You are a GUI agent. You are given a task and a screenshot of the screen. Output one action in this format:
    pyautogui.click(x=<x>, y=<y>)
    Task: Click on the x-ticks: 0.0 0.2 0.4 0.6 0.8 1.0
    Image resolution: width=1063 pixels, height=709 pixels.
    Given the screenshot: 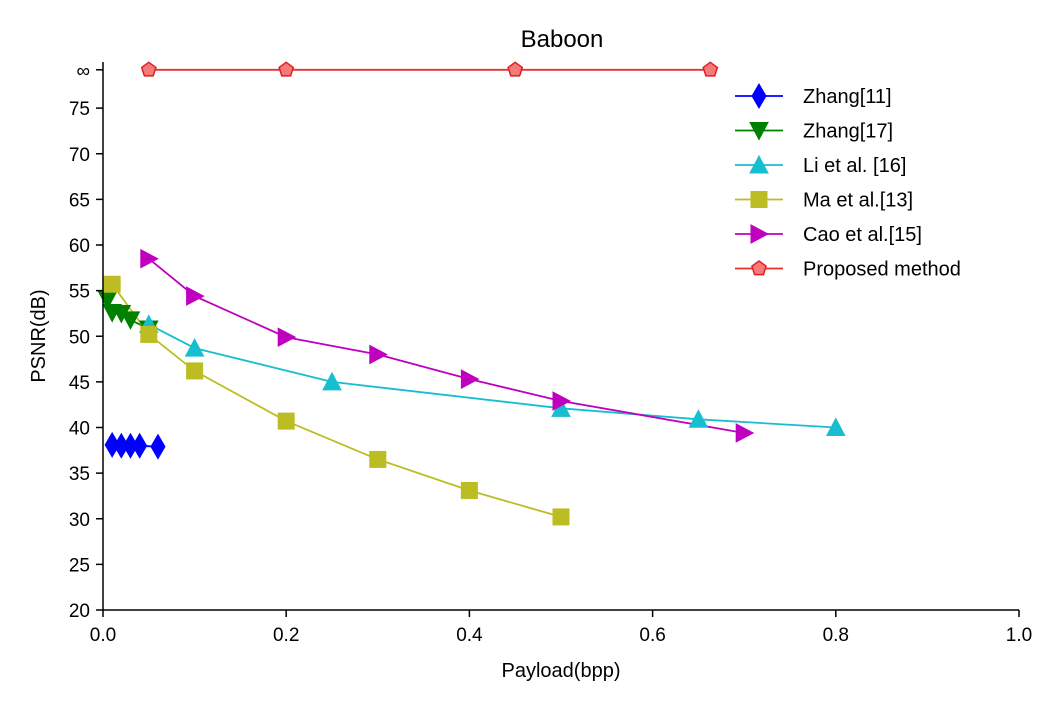 What is the action you would take?
    pyautogui.click(x=561, y=628)
    